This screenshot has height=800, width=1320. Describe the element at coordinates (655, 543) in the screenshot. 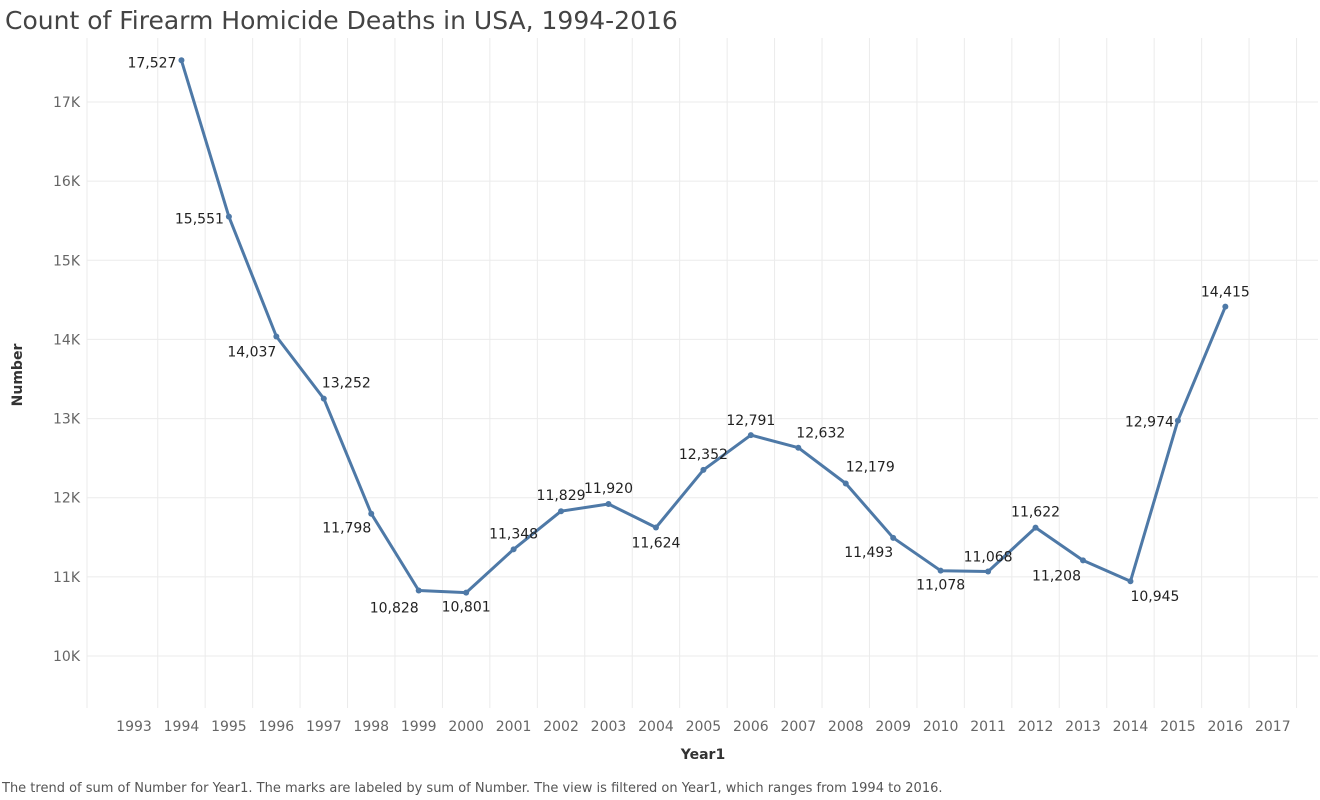

I see `data-label: 11,624` at that location.